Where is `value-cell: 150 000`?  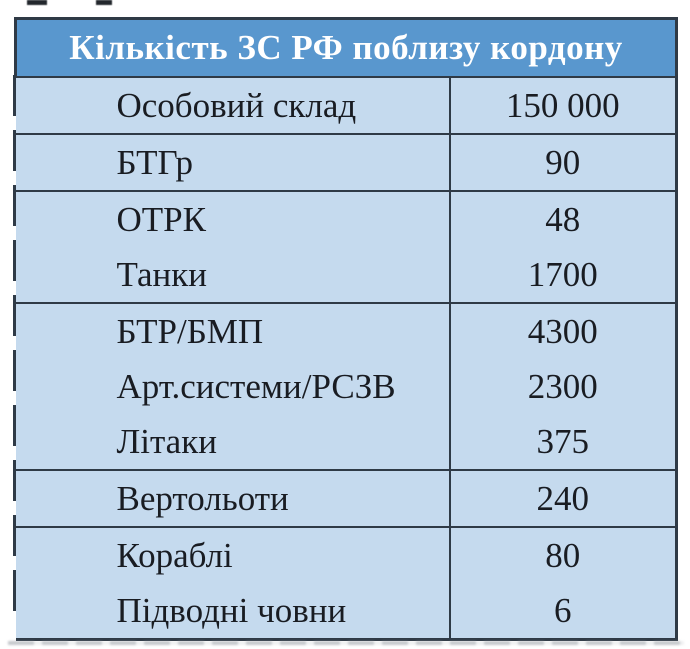
value-cell: 150 000 is located at coordinates (564, 105).